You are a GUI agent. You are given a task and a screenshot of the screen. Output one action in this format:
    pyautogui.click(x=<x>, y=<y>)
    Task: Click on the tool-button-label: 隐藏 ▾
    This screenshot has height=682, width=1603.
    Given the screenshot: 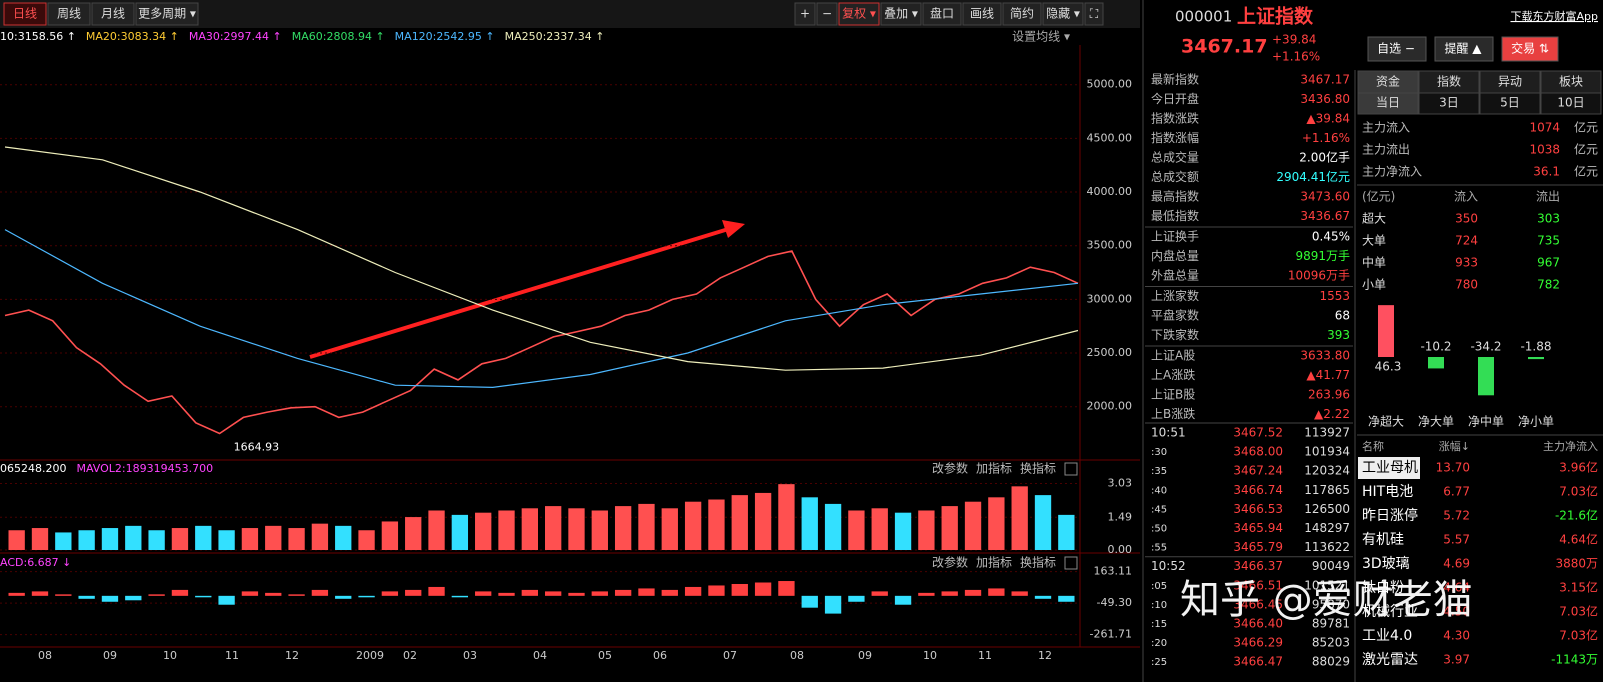 What is the action you would take?
    pyautogui.click(x=1063, y=14)
    